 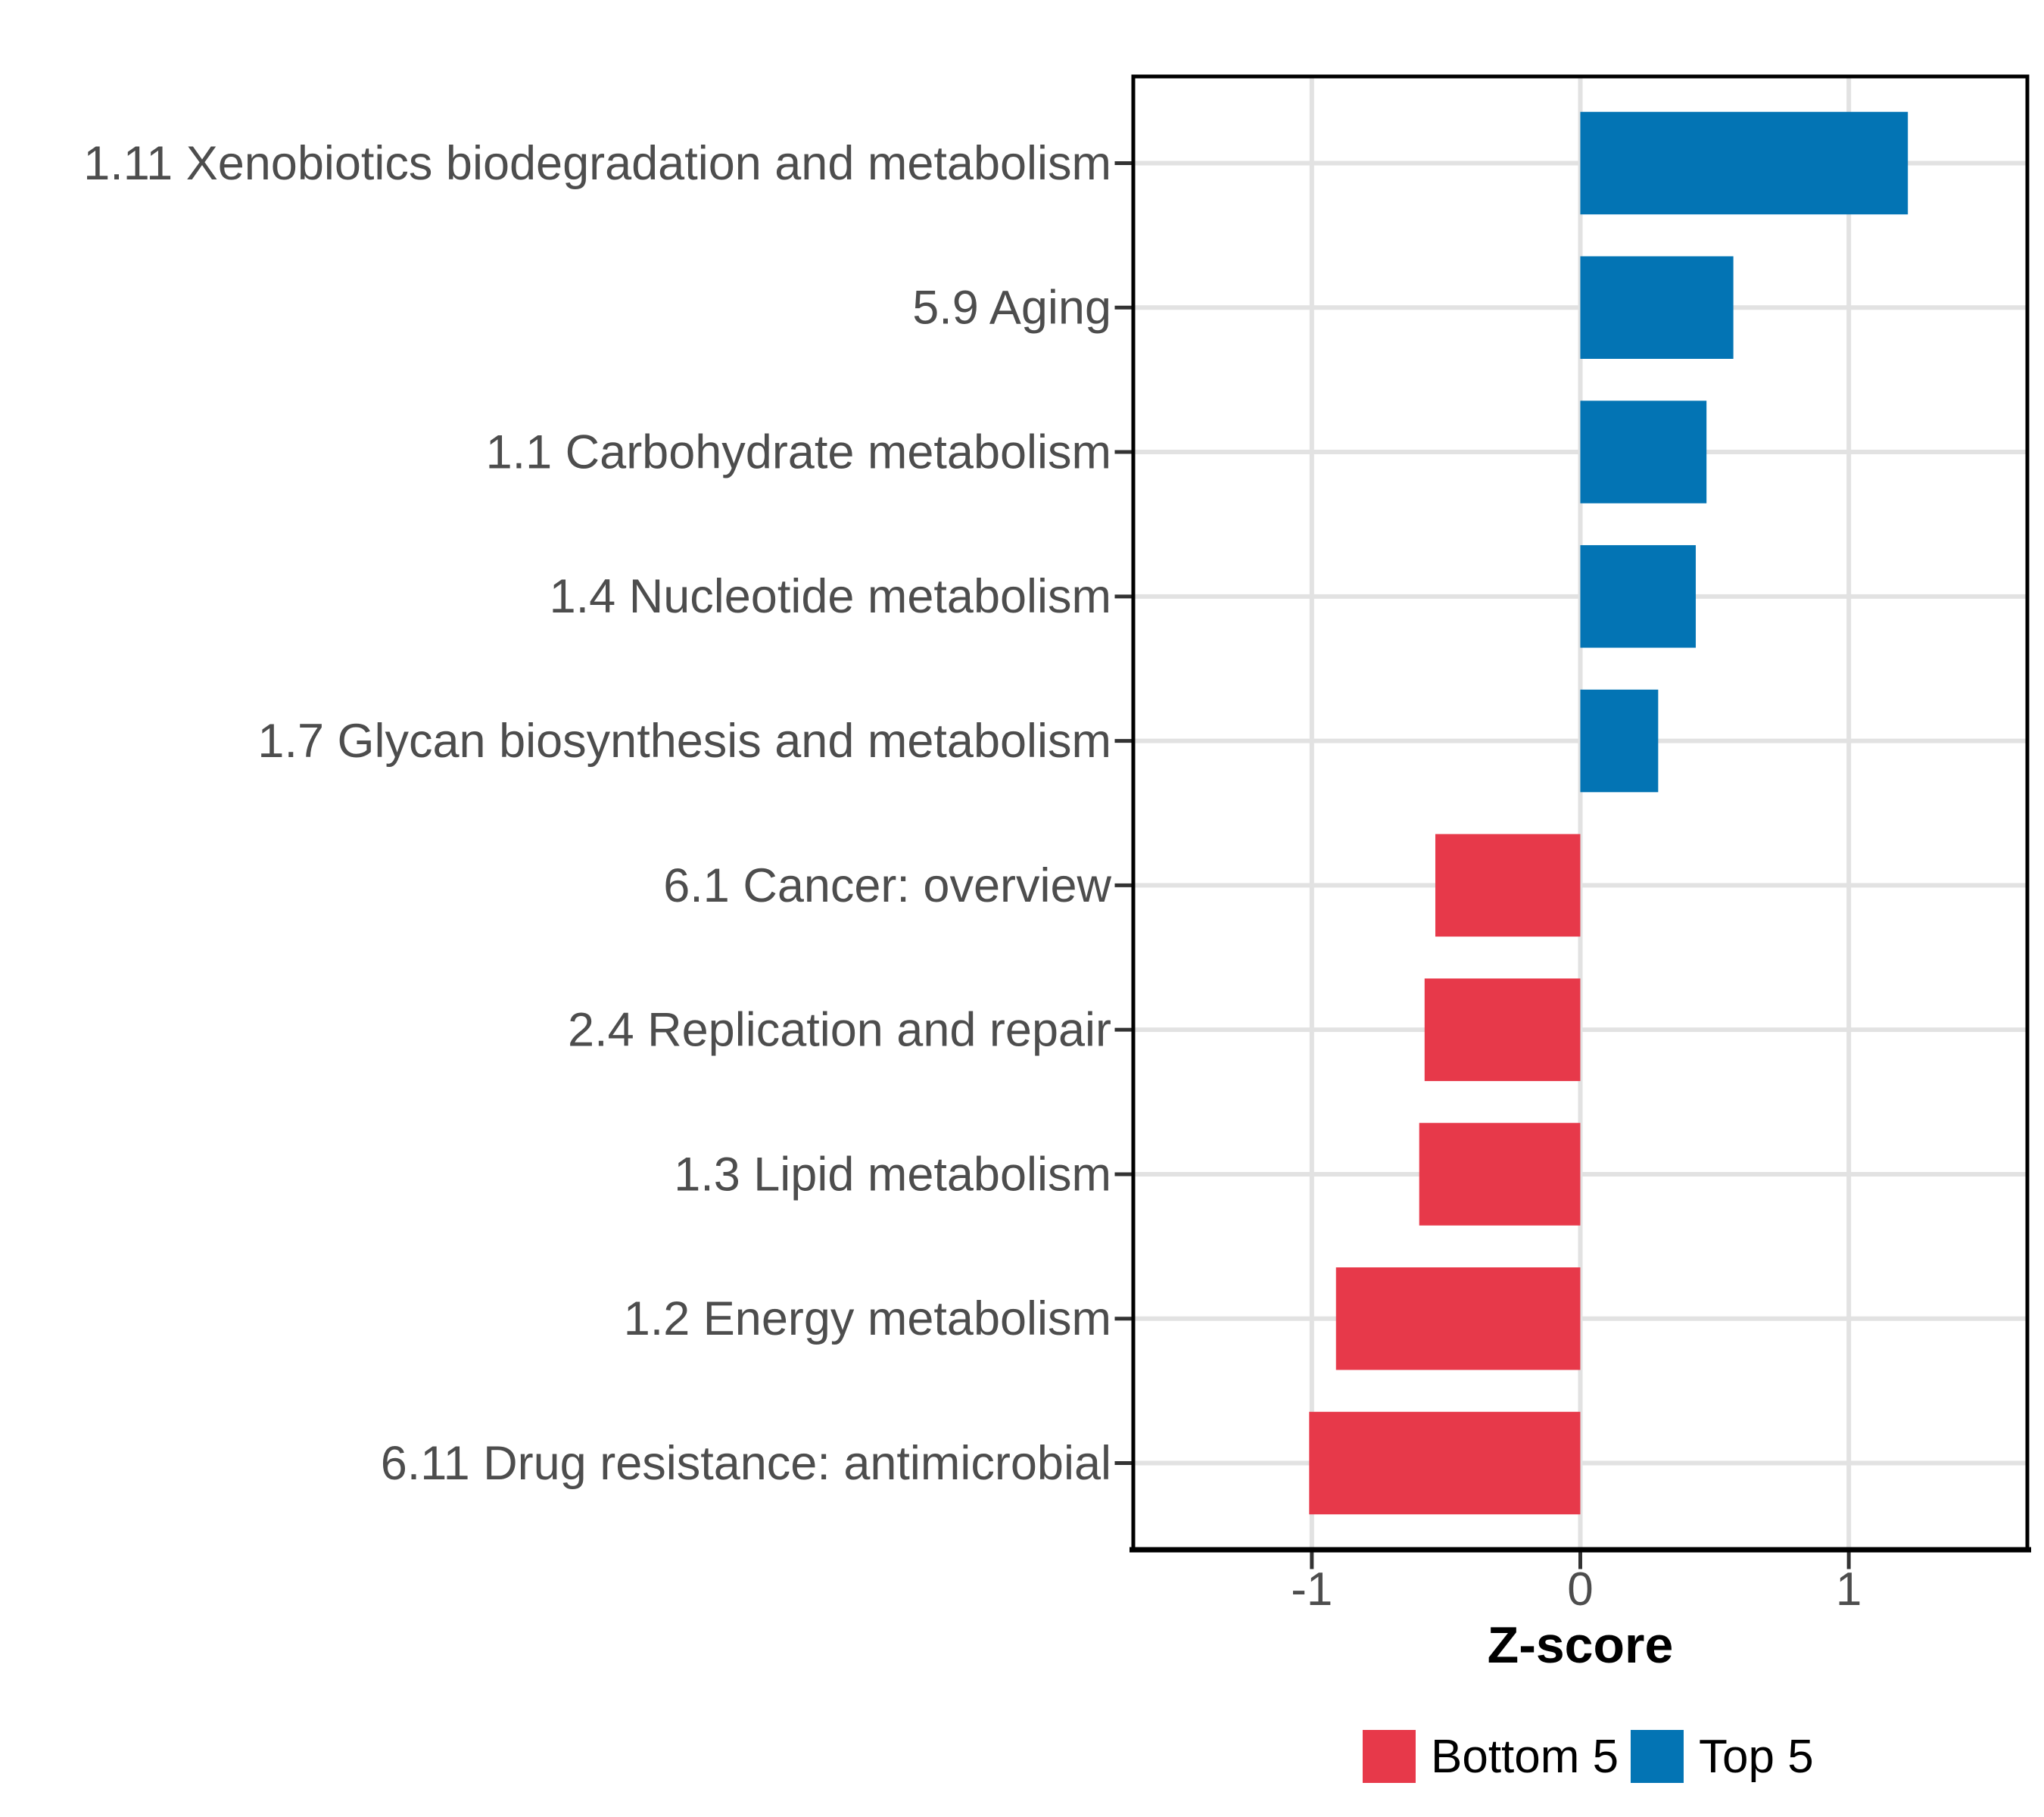 I want to click on y-axis-label: 5.9 Aging, so click(x=1011, y=308).